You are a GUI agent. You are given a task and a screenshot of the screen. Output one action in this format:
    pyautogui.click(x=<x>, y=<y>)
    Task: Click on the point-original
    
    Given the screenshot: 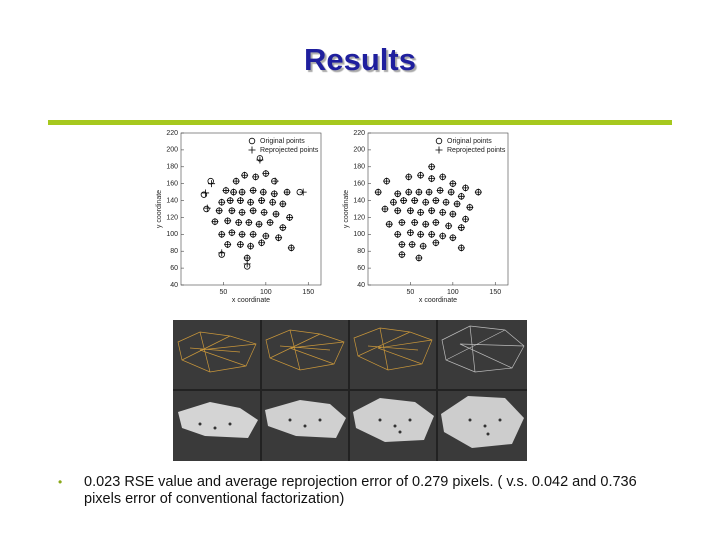 What is the action you would take?
    pyautogui.click(x=206, y=209)
    